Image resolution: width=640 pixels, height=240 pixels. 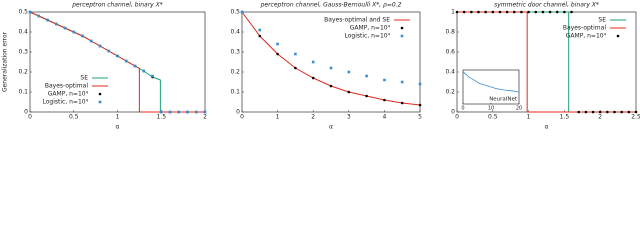 I want to click on y-tick-label: 1, so click(x=453, y=12).